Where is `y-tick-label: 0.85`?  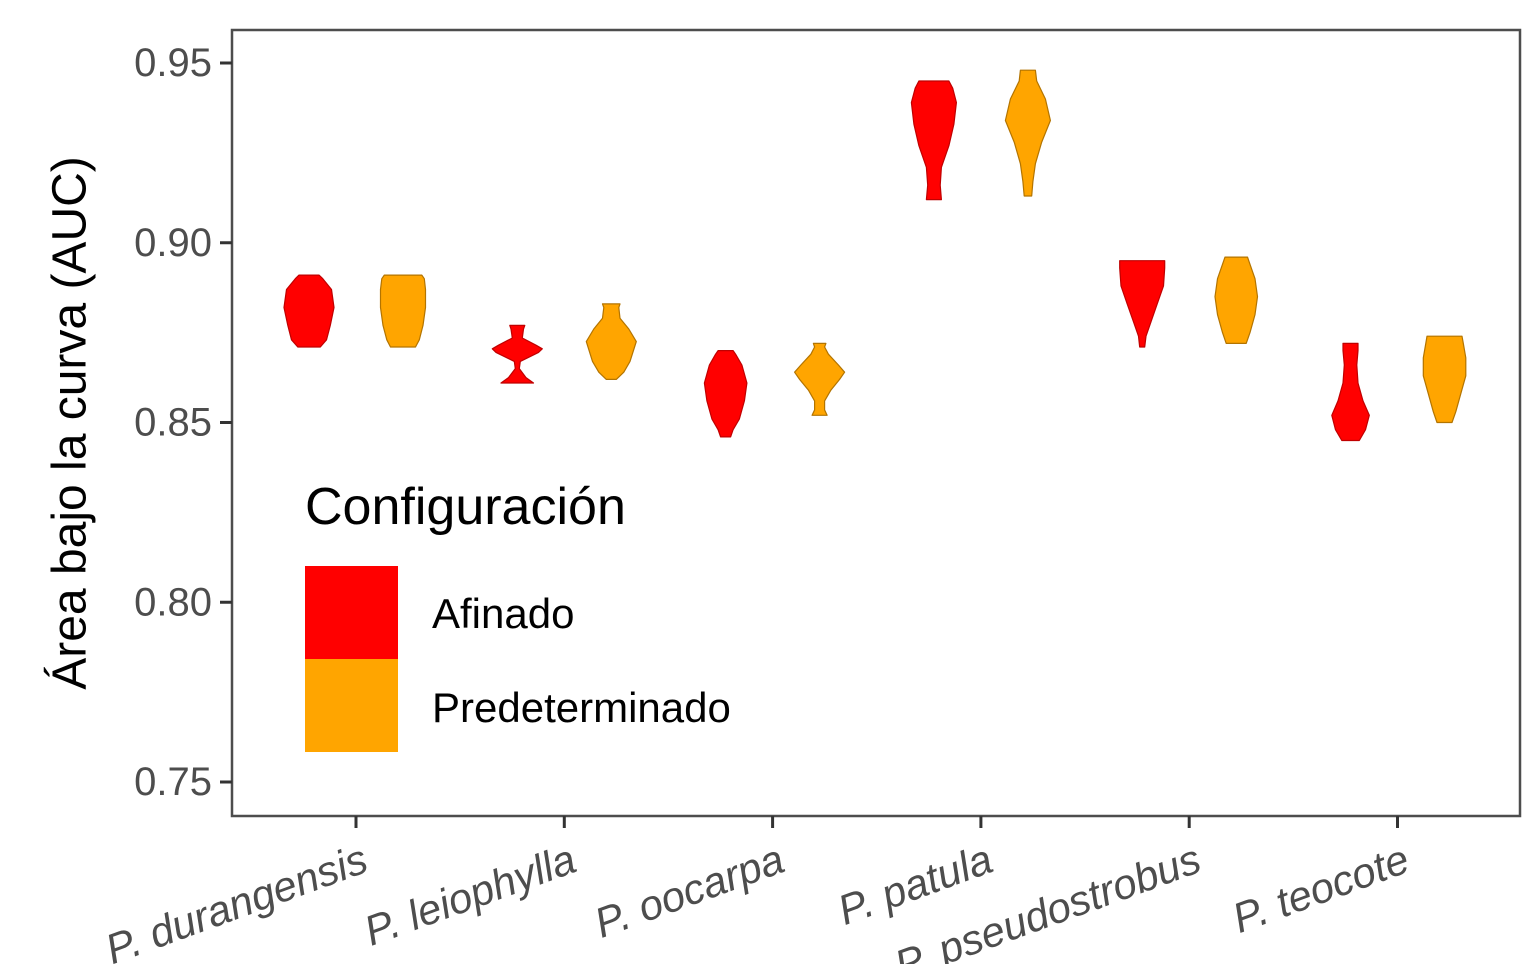
y-tick-label: 0.85 is located at coordinates (173, 423).